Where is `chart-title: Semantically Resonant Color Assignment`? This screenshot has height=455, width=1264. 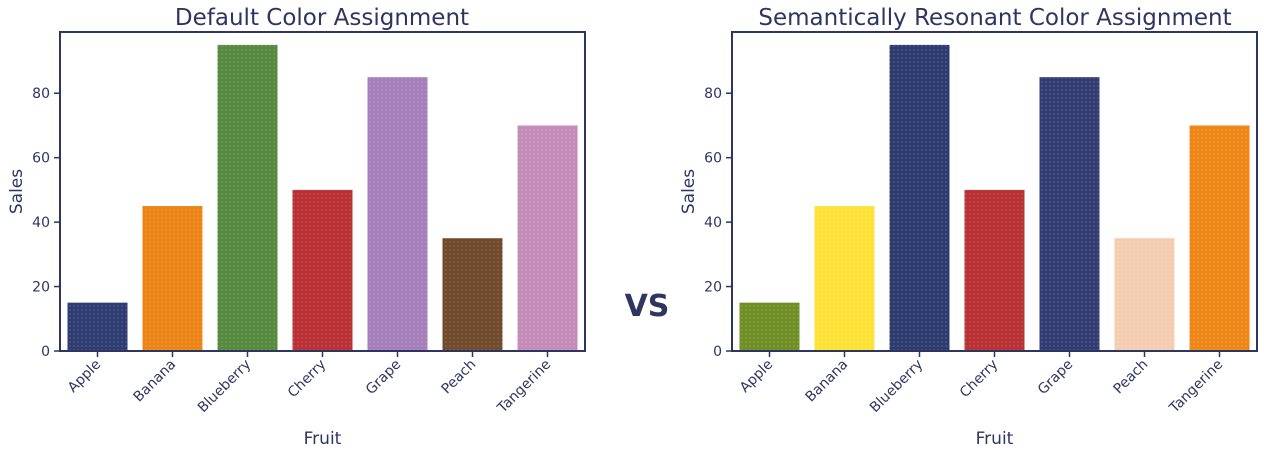 chart-title: Semantically Resonant Color Assignment is located at coordinates (994, 18).